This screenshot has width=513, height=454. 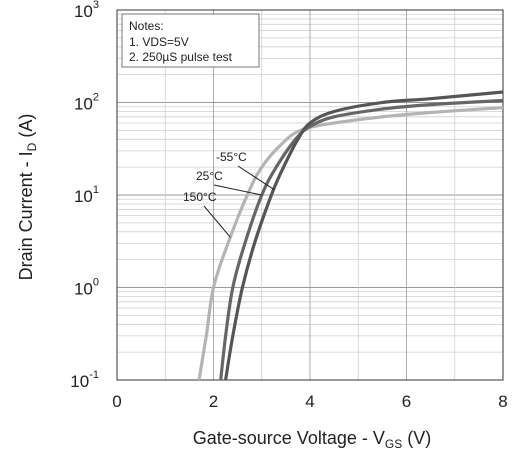 What do you see at coordinates (96, 190) in the screenshot?
I see `y-tick-exponent: 1` at bounding box center [96, 190].